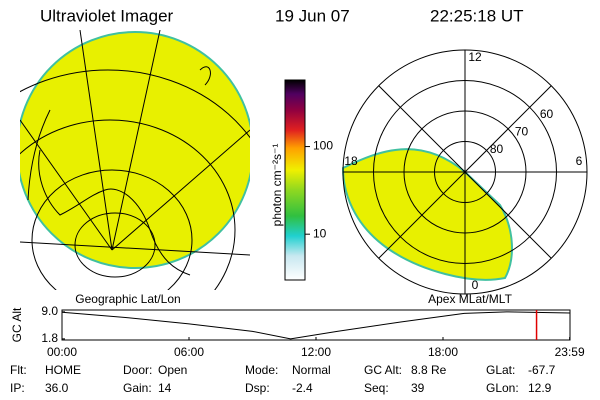  I want to click on y-tick-label: 1.8, so click(49, 338).